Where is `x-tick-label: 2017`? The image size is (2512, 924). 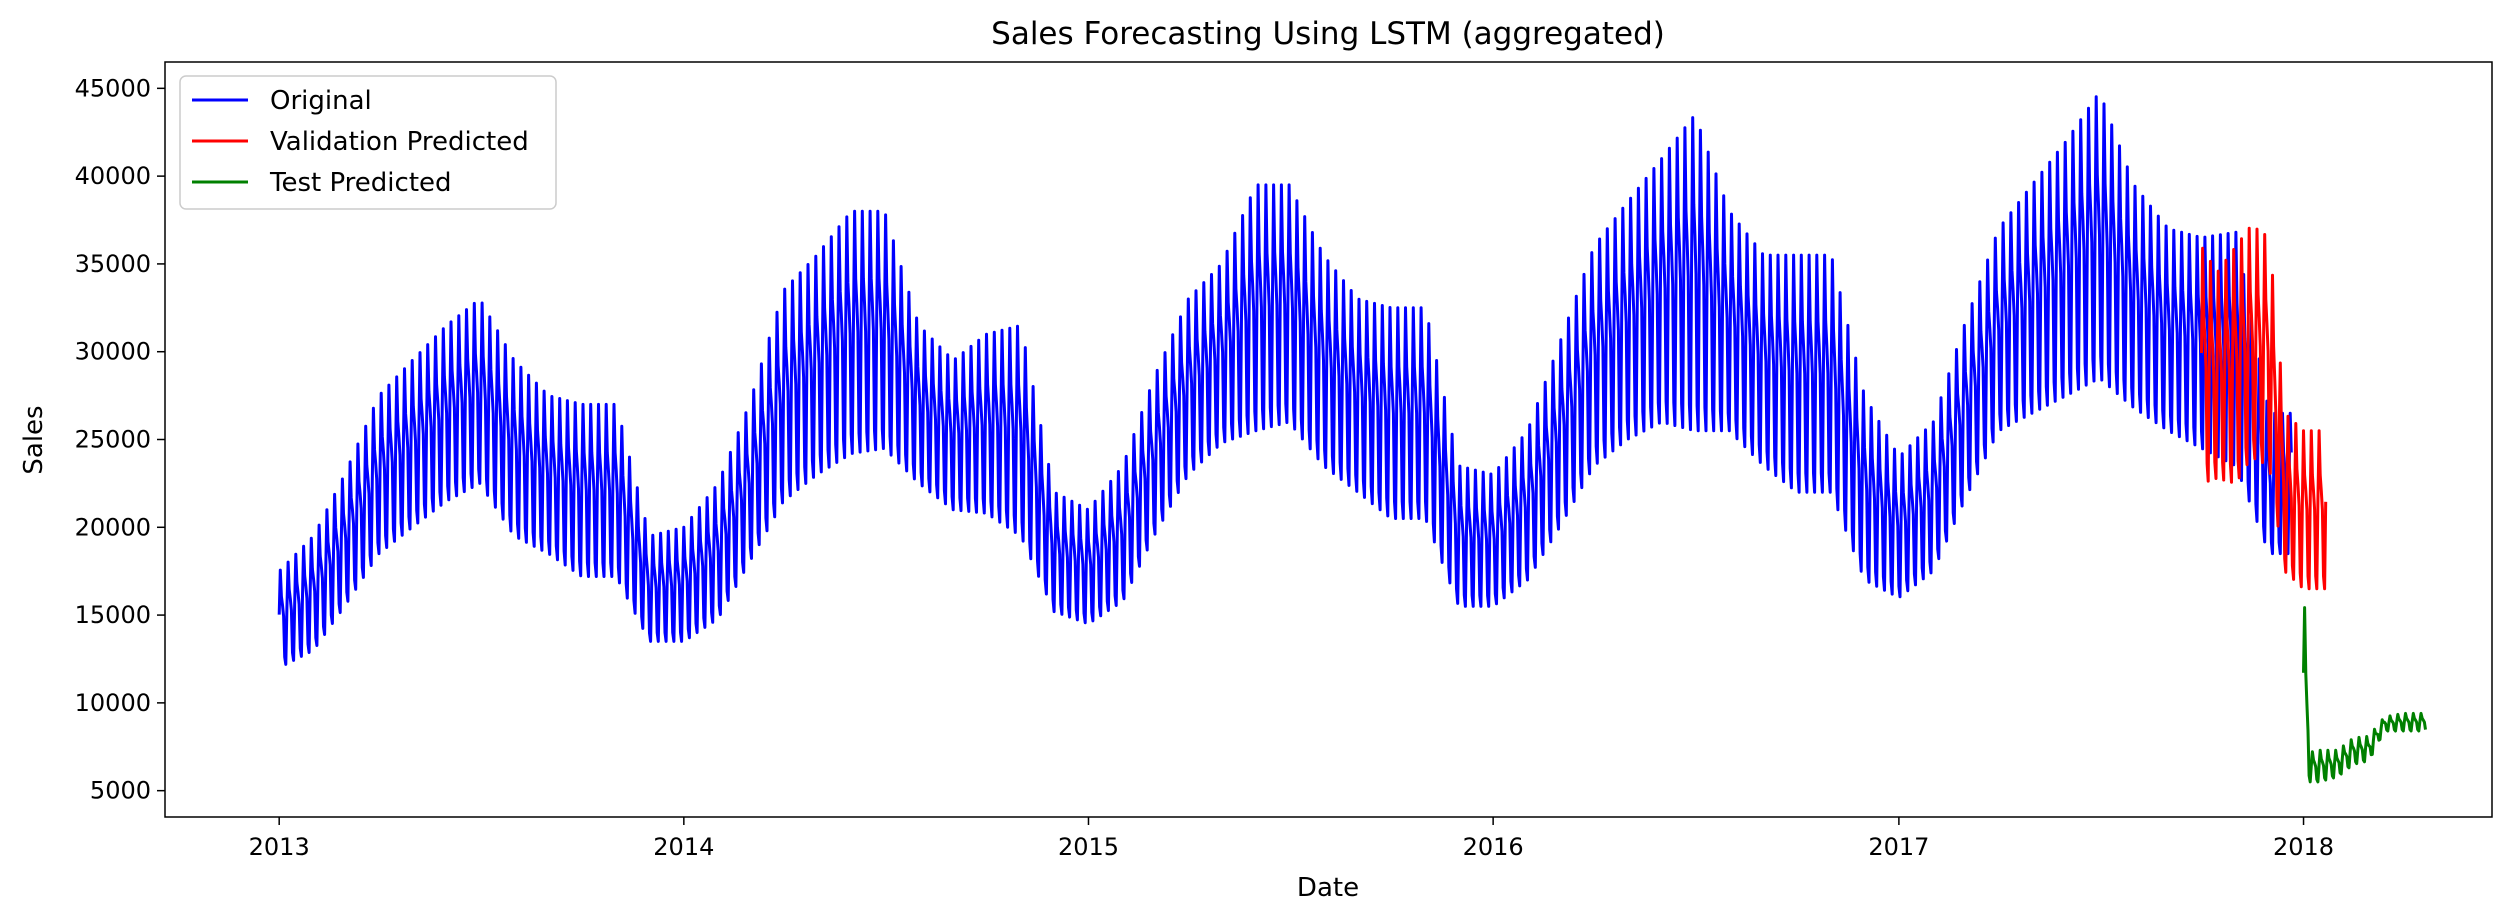 x-tick-label: 2017 is located at coordinates (1898, 847).